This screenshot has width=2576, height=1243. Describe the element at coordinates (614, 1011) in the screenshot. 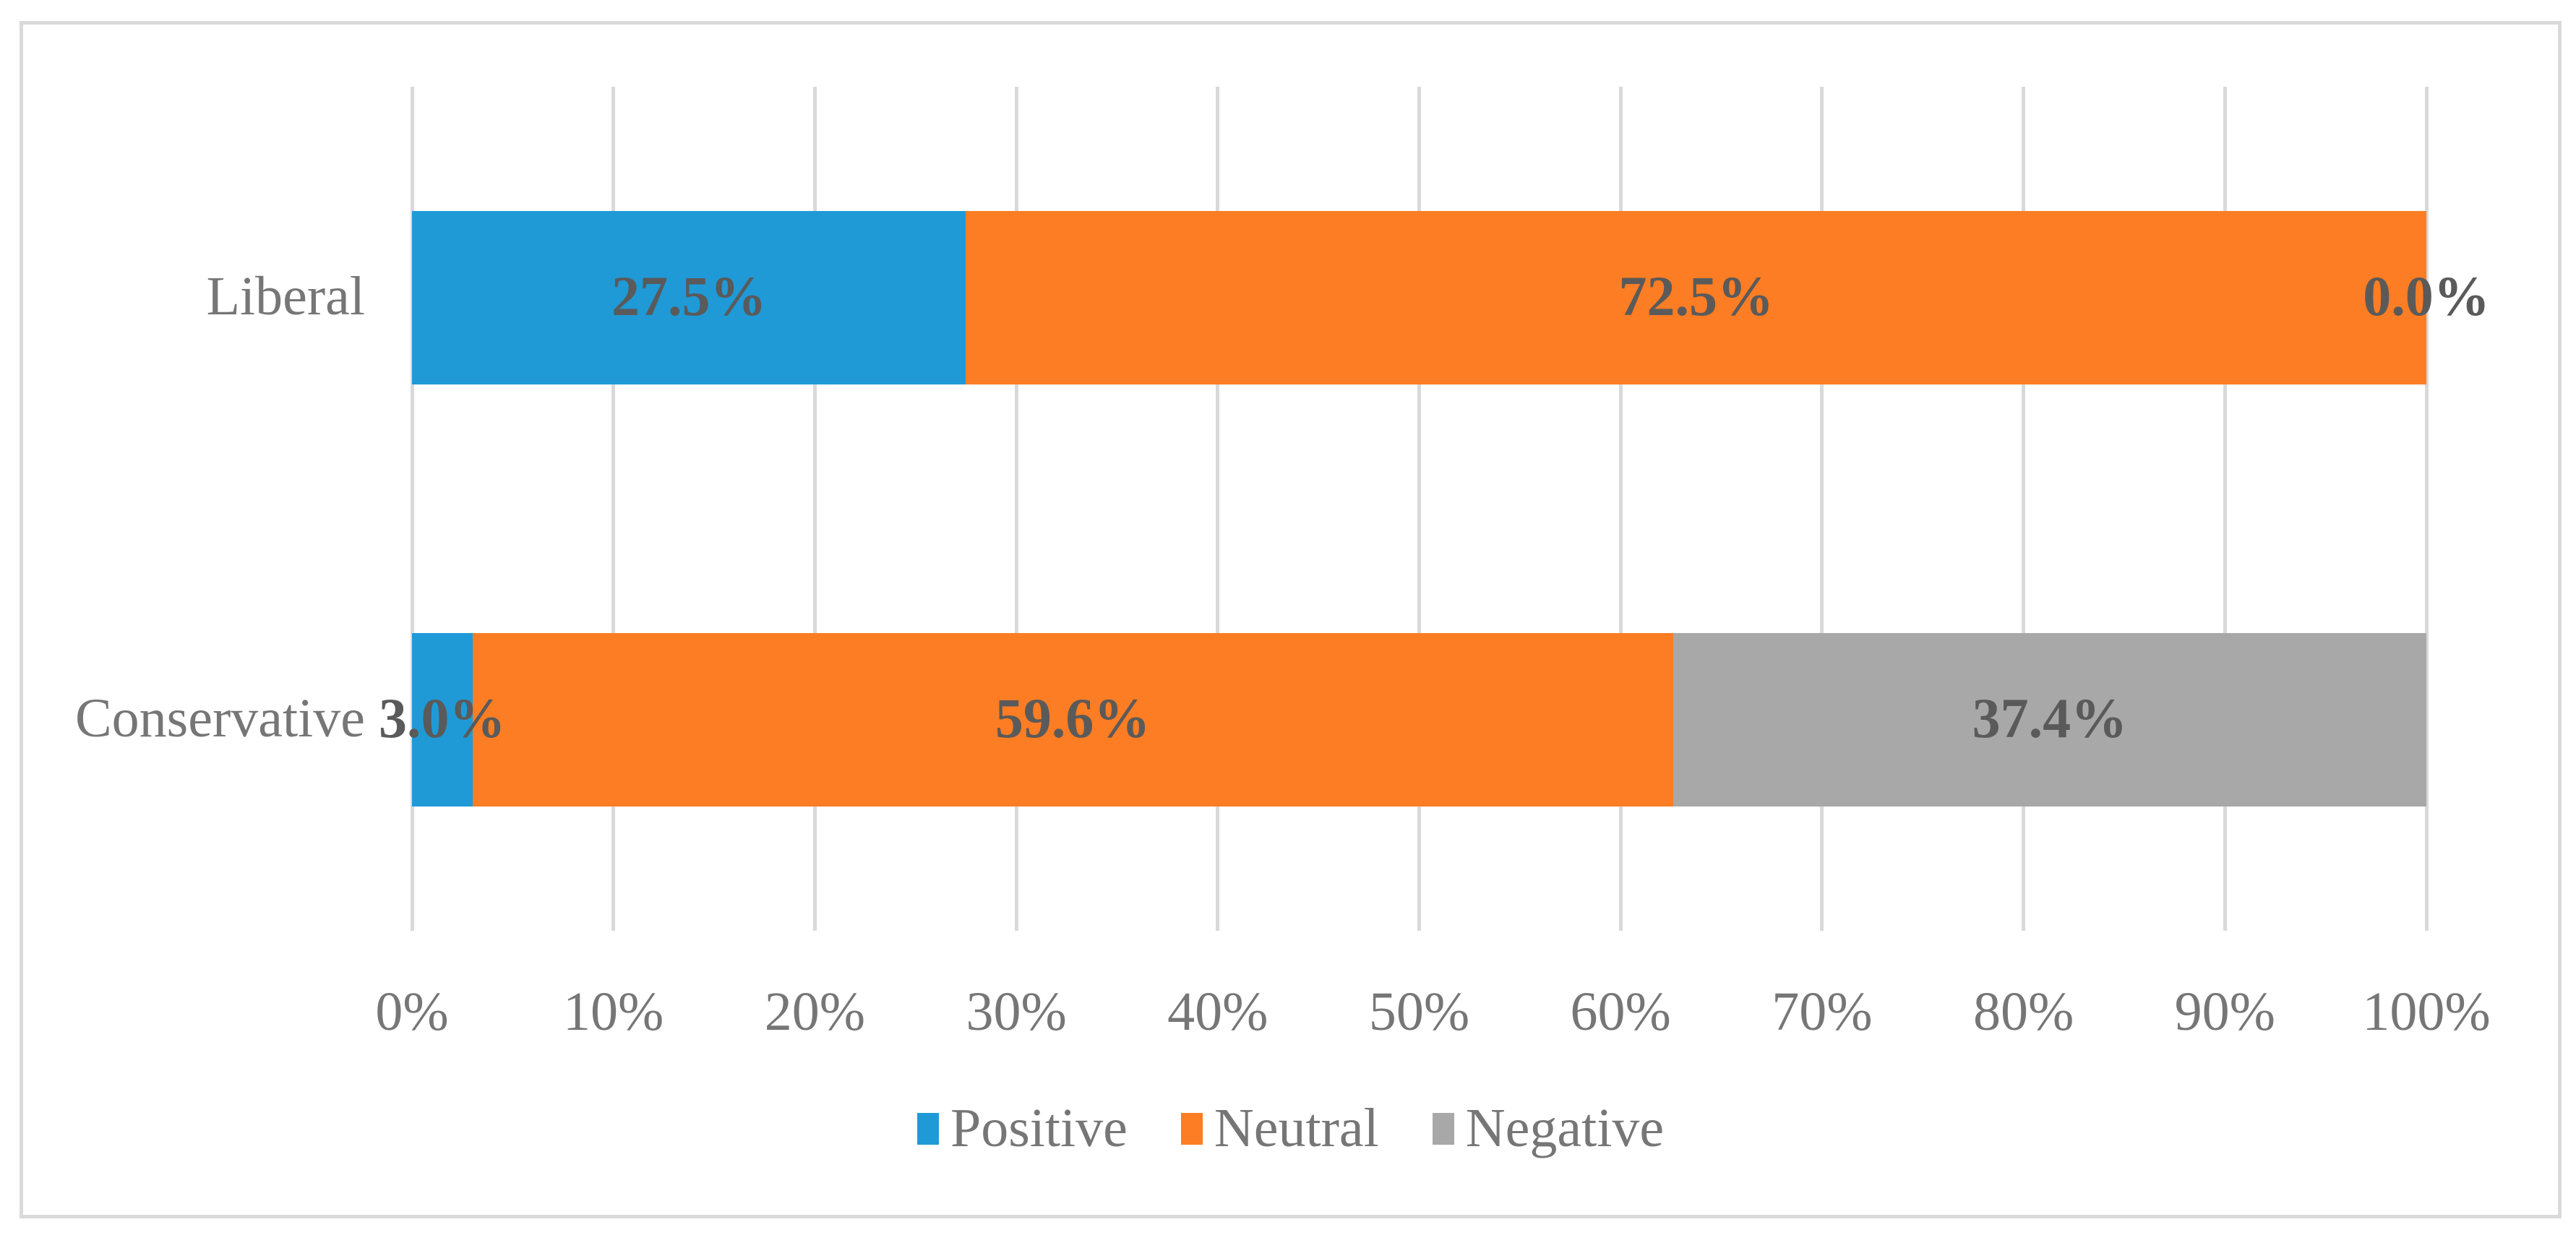

I see `x-tick-label-10%: 10%` at that location.